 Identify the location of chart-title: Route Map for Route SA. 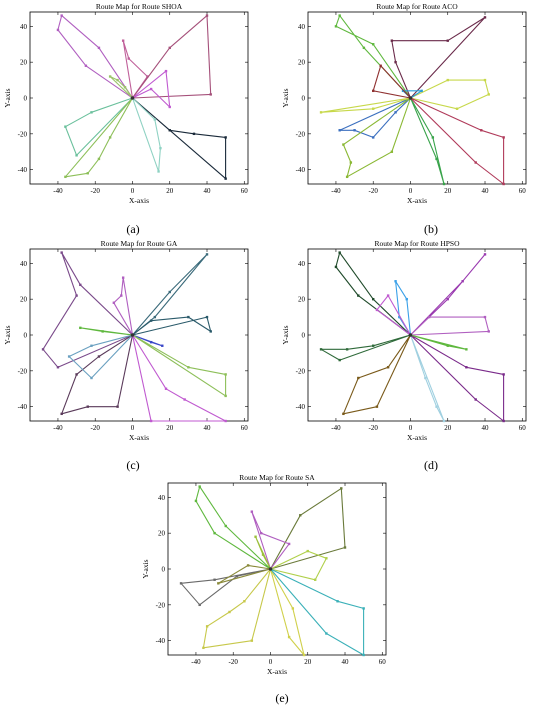
(277, 477).